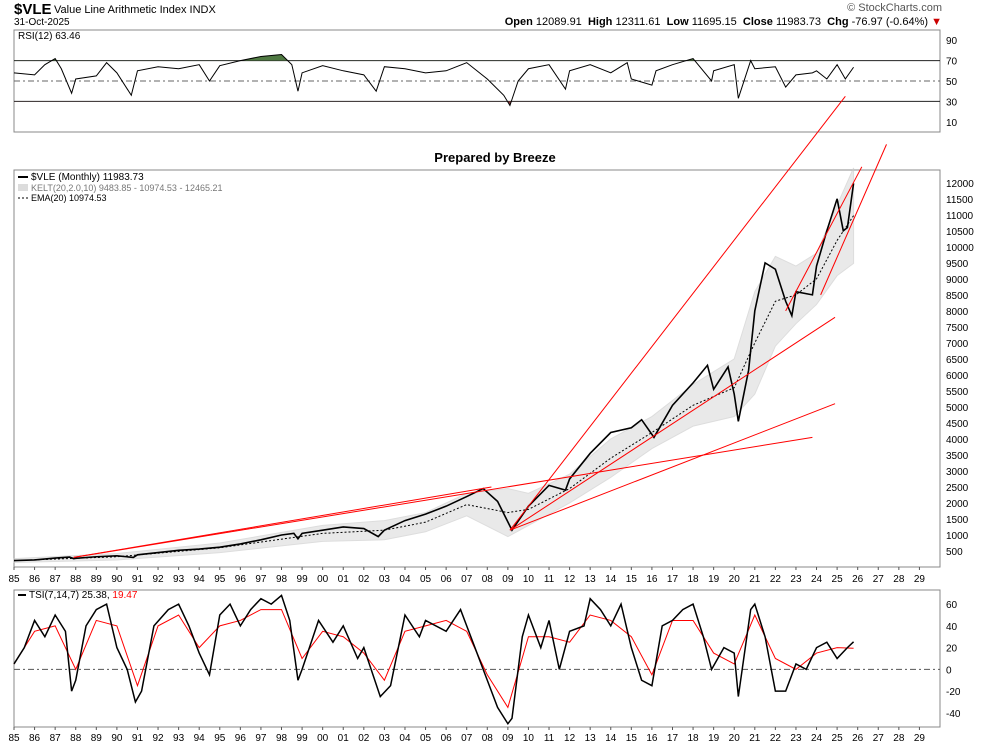 The height and width of the screenshot is (744, 990). I want to click on x-tick-label: 15, so click(632, 579).